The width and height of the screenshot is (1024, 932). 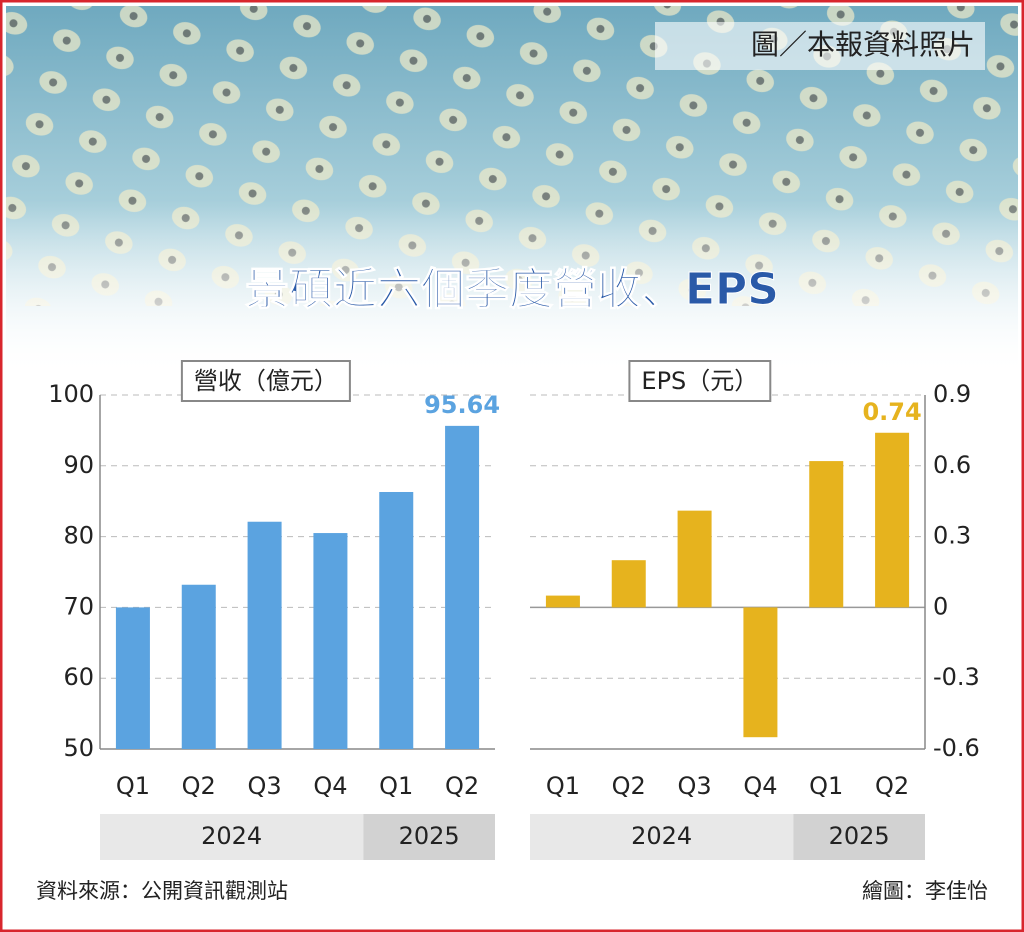 What do you see at coordinates (891, 412) in the screenshot?
I see `value-label: 0.74` at bounding box center [891, 412].